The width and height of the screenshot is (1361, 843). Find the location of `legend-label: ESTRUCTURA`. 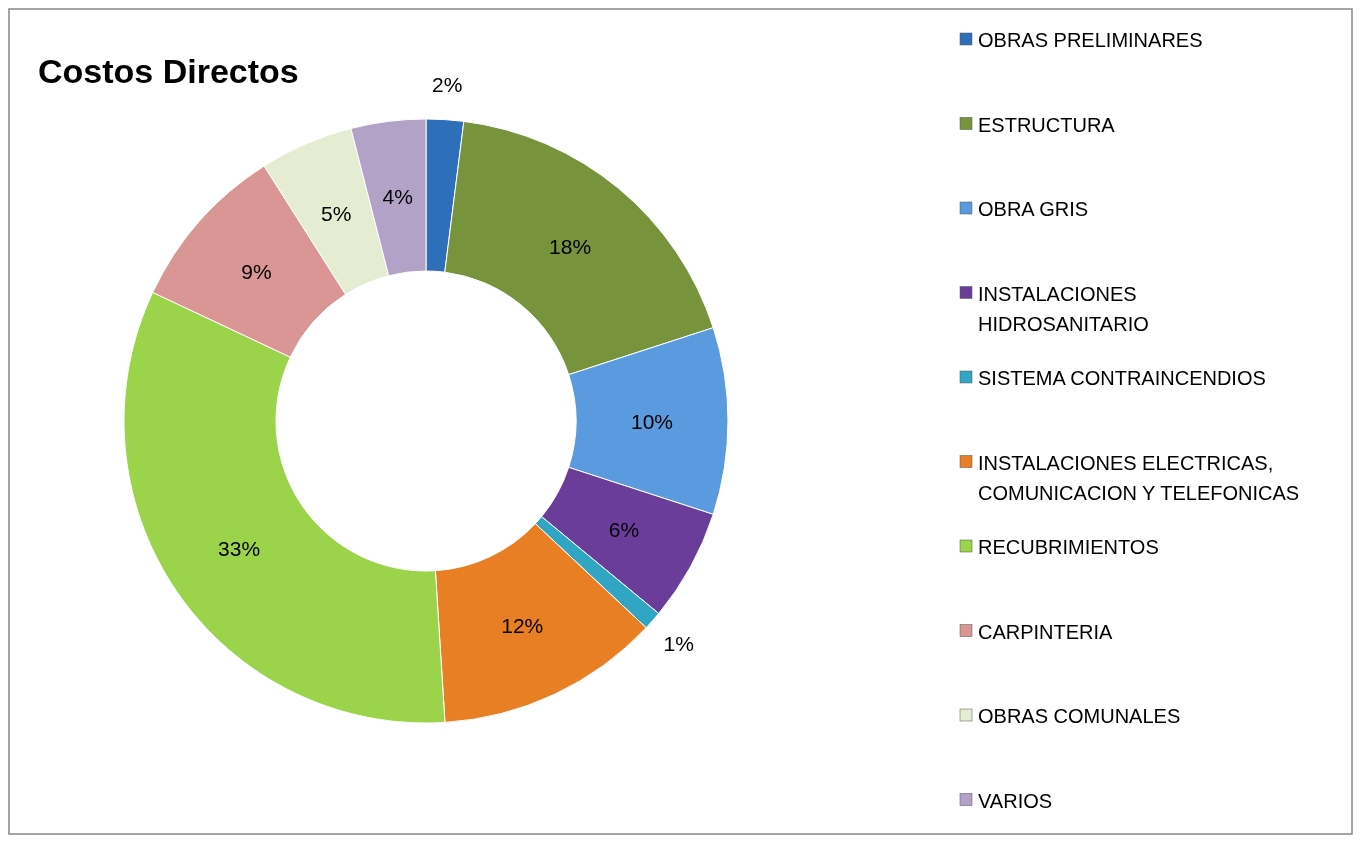

legend-label: ESTRUCTURA is located at coordinates (1047, 124).